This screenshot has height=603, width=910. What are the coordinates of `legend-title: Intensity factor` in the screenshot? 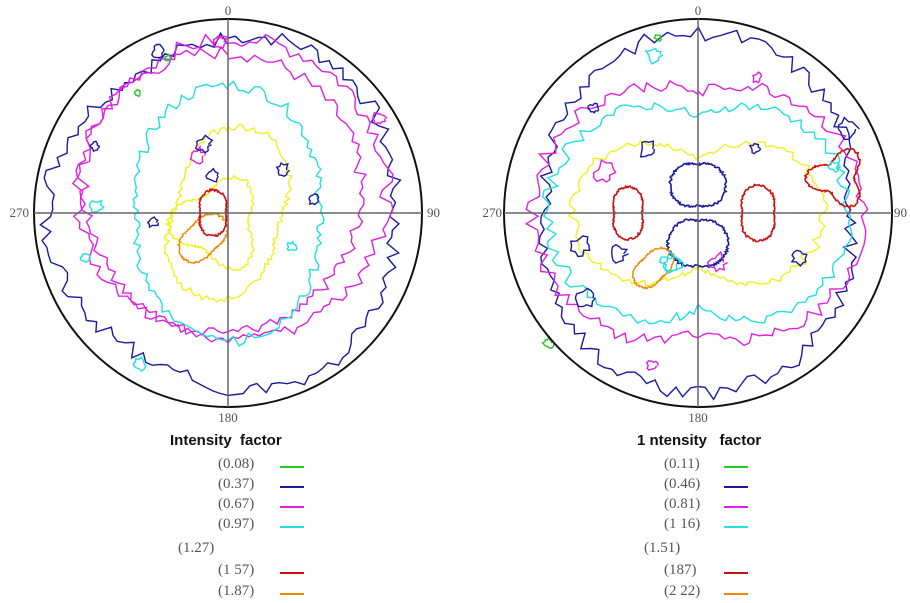 It's located at (226, 440).